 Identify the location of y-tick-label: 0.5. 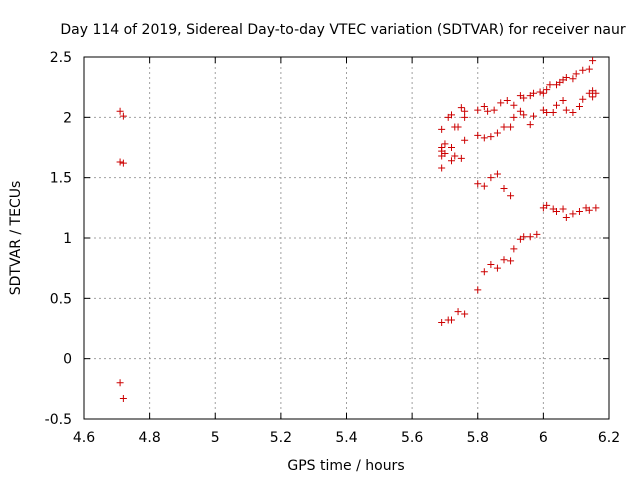
(61, 299).